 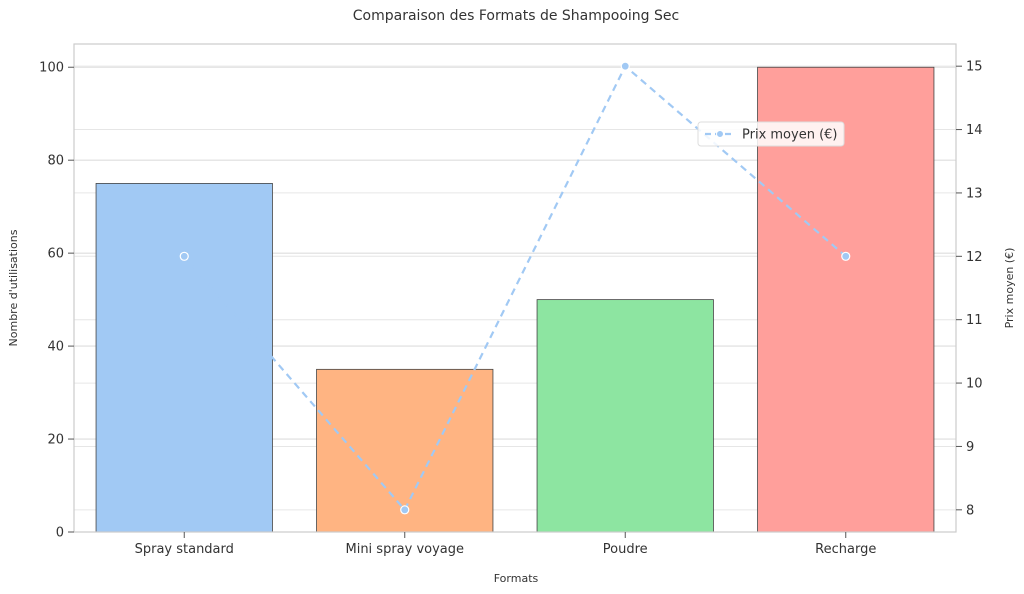 What do you see at coordinates (516, 578) in the screenshot?
I see `x-axis-label: Formats` at bounding box center [516, 578].